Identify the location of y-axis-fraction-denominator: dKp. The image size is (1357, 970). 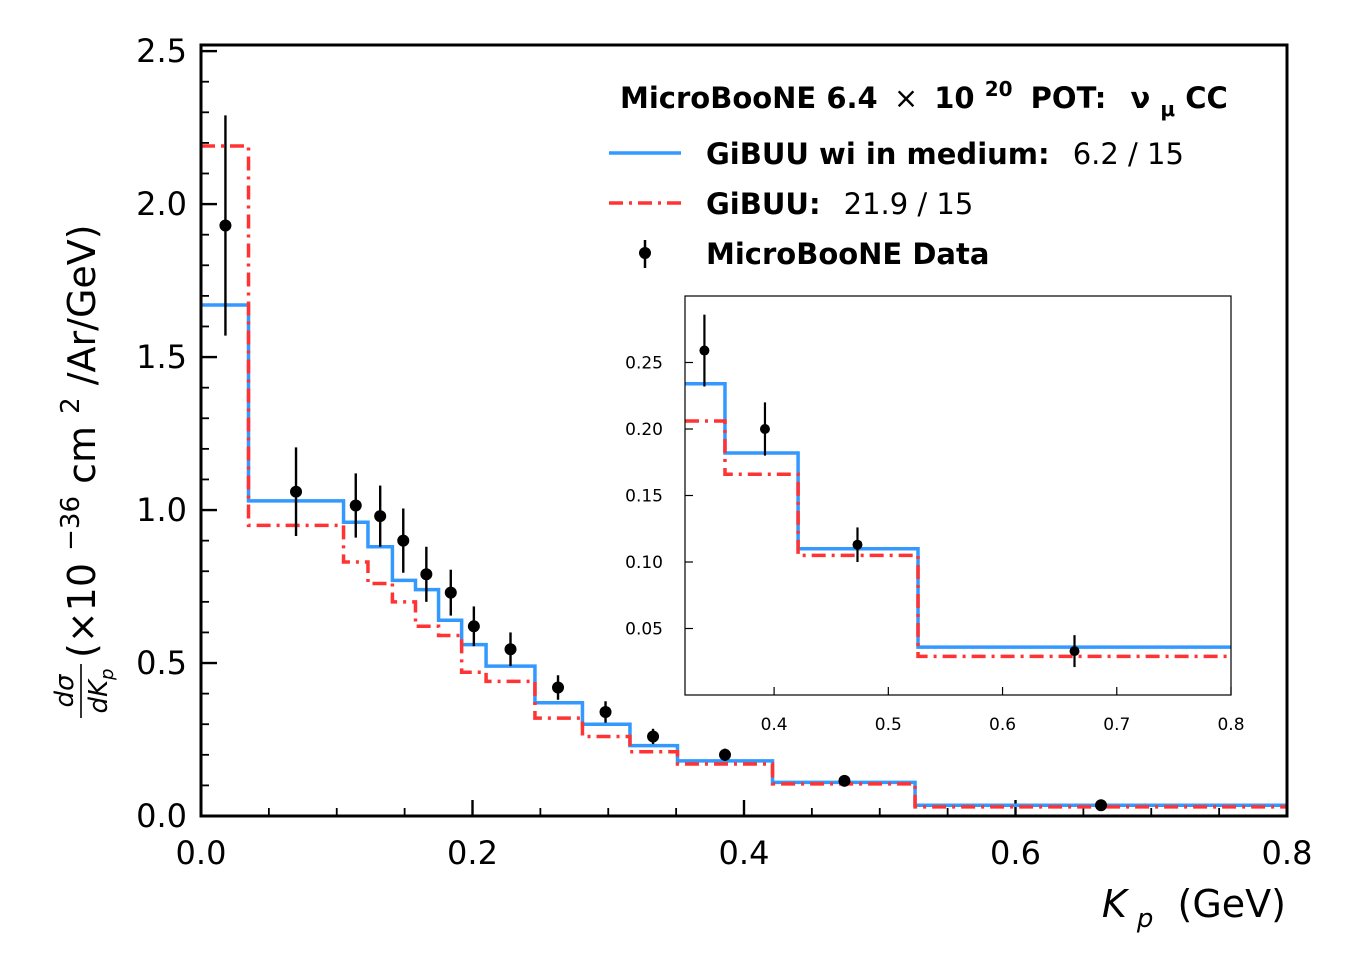
(101, 691).